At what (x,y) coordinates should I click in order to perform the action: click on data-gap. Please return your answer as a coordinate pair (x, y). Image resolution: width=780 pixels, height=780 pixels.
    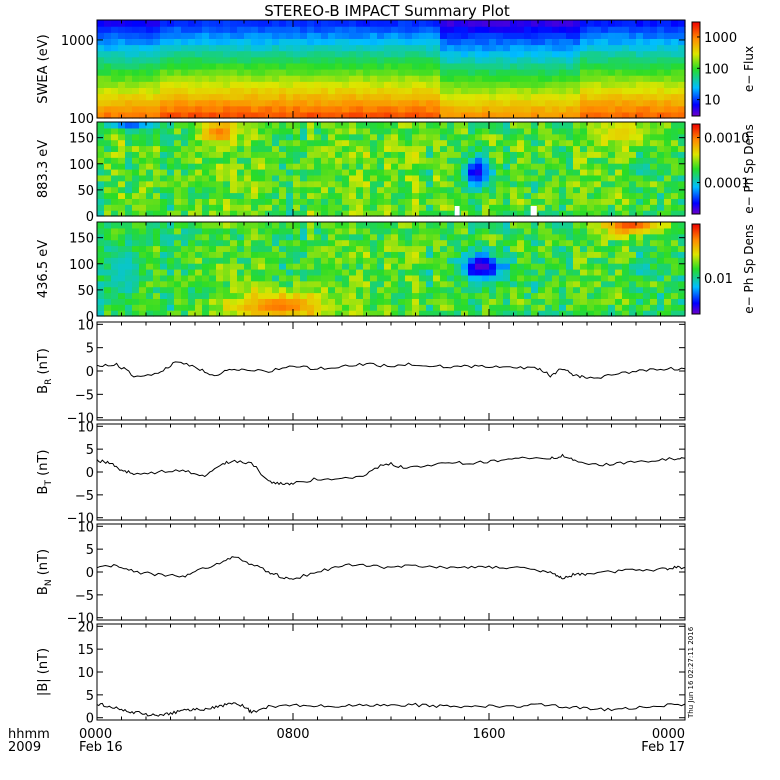
    Looking at the image, I should click on (457, 211).